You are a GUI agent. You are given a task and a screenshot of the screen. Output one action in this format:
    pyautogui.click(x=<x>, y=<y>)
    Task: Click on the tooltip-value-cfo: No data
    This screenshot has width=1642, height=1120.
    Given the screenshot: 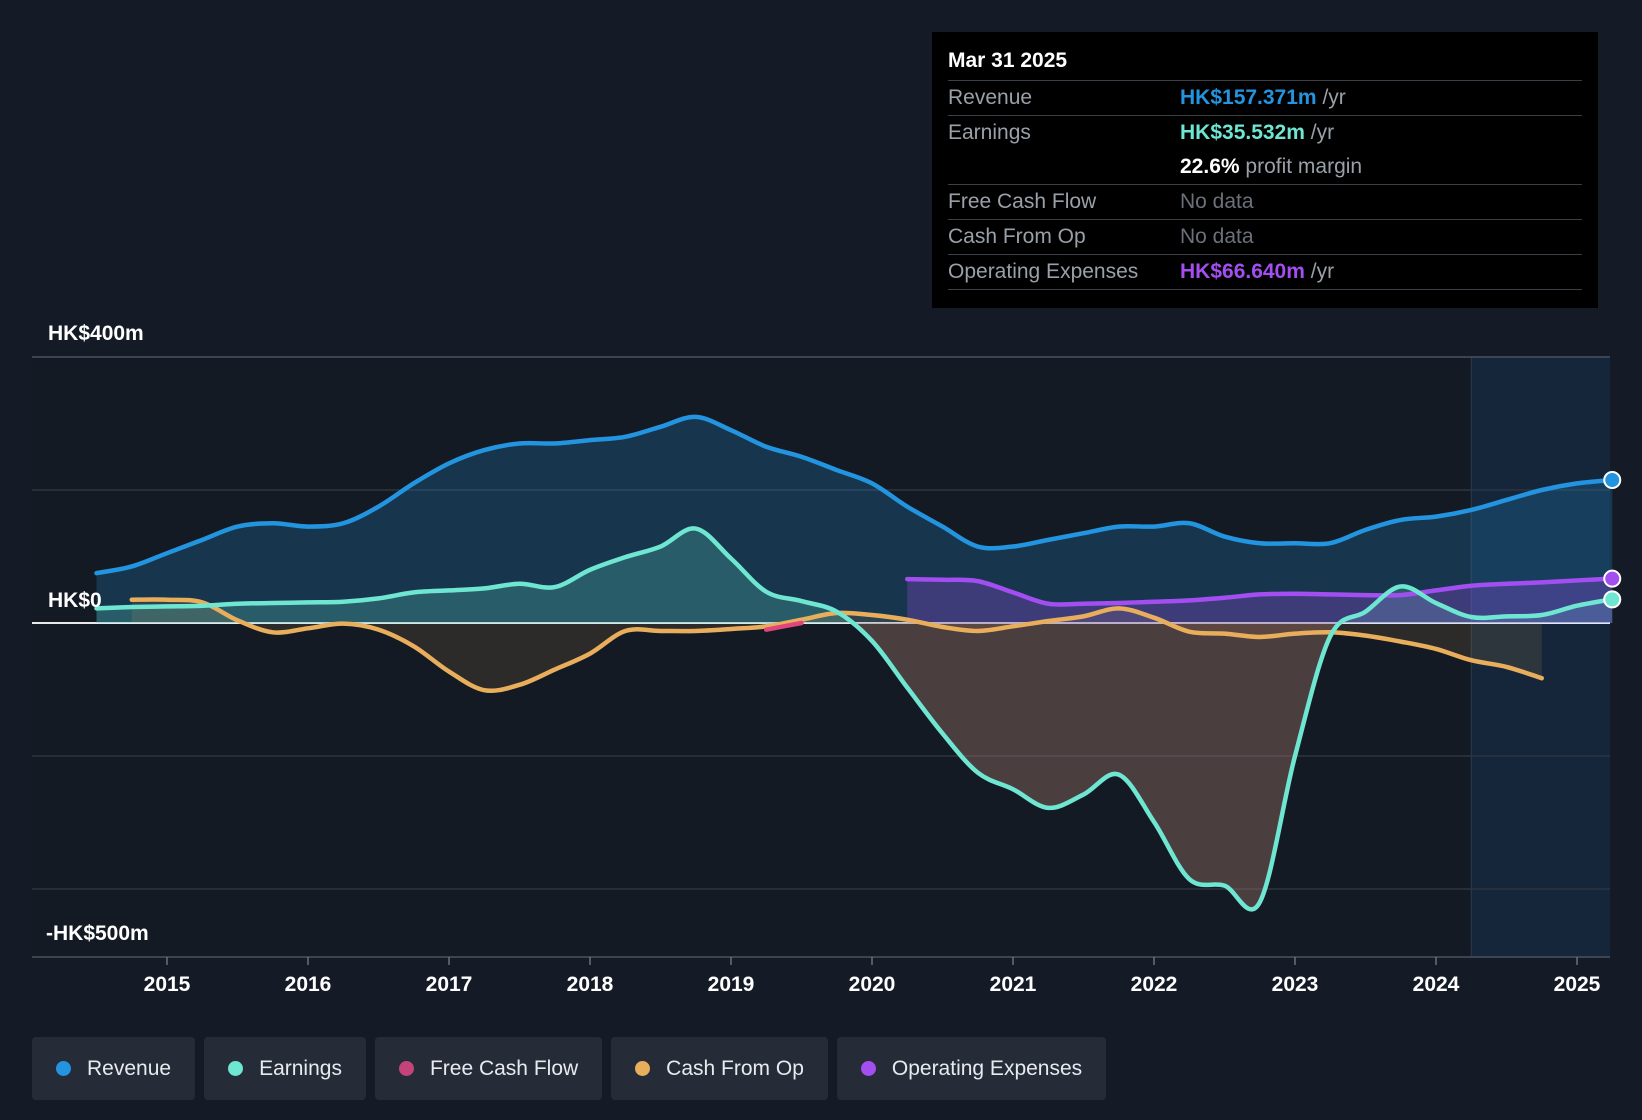 What is the action you would take?
    pyautogui.click(x=1217, y=236)
    